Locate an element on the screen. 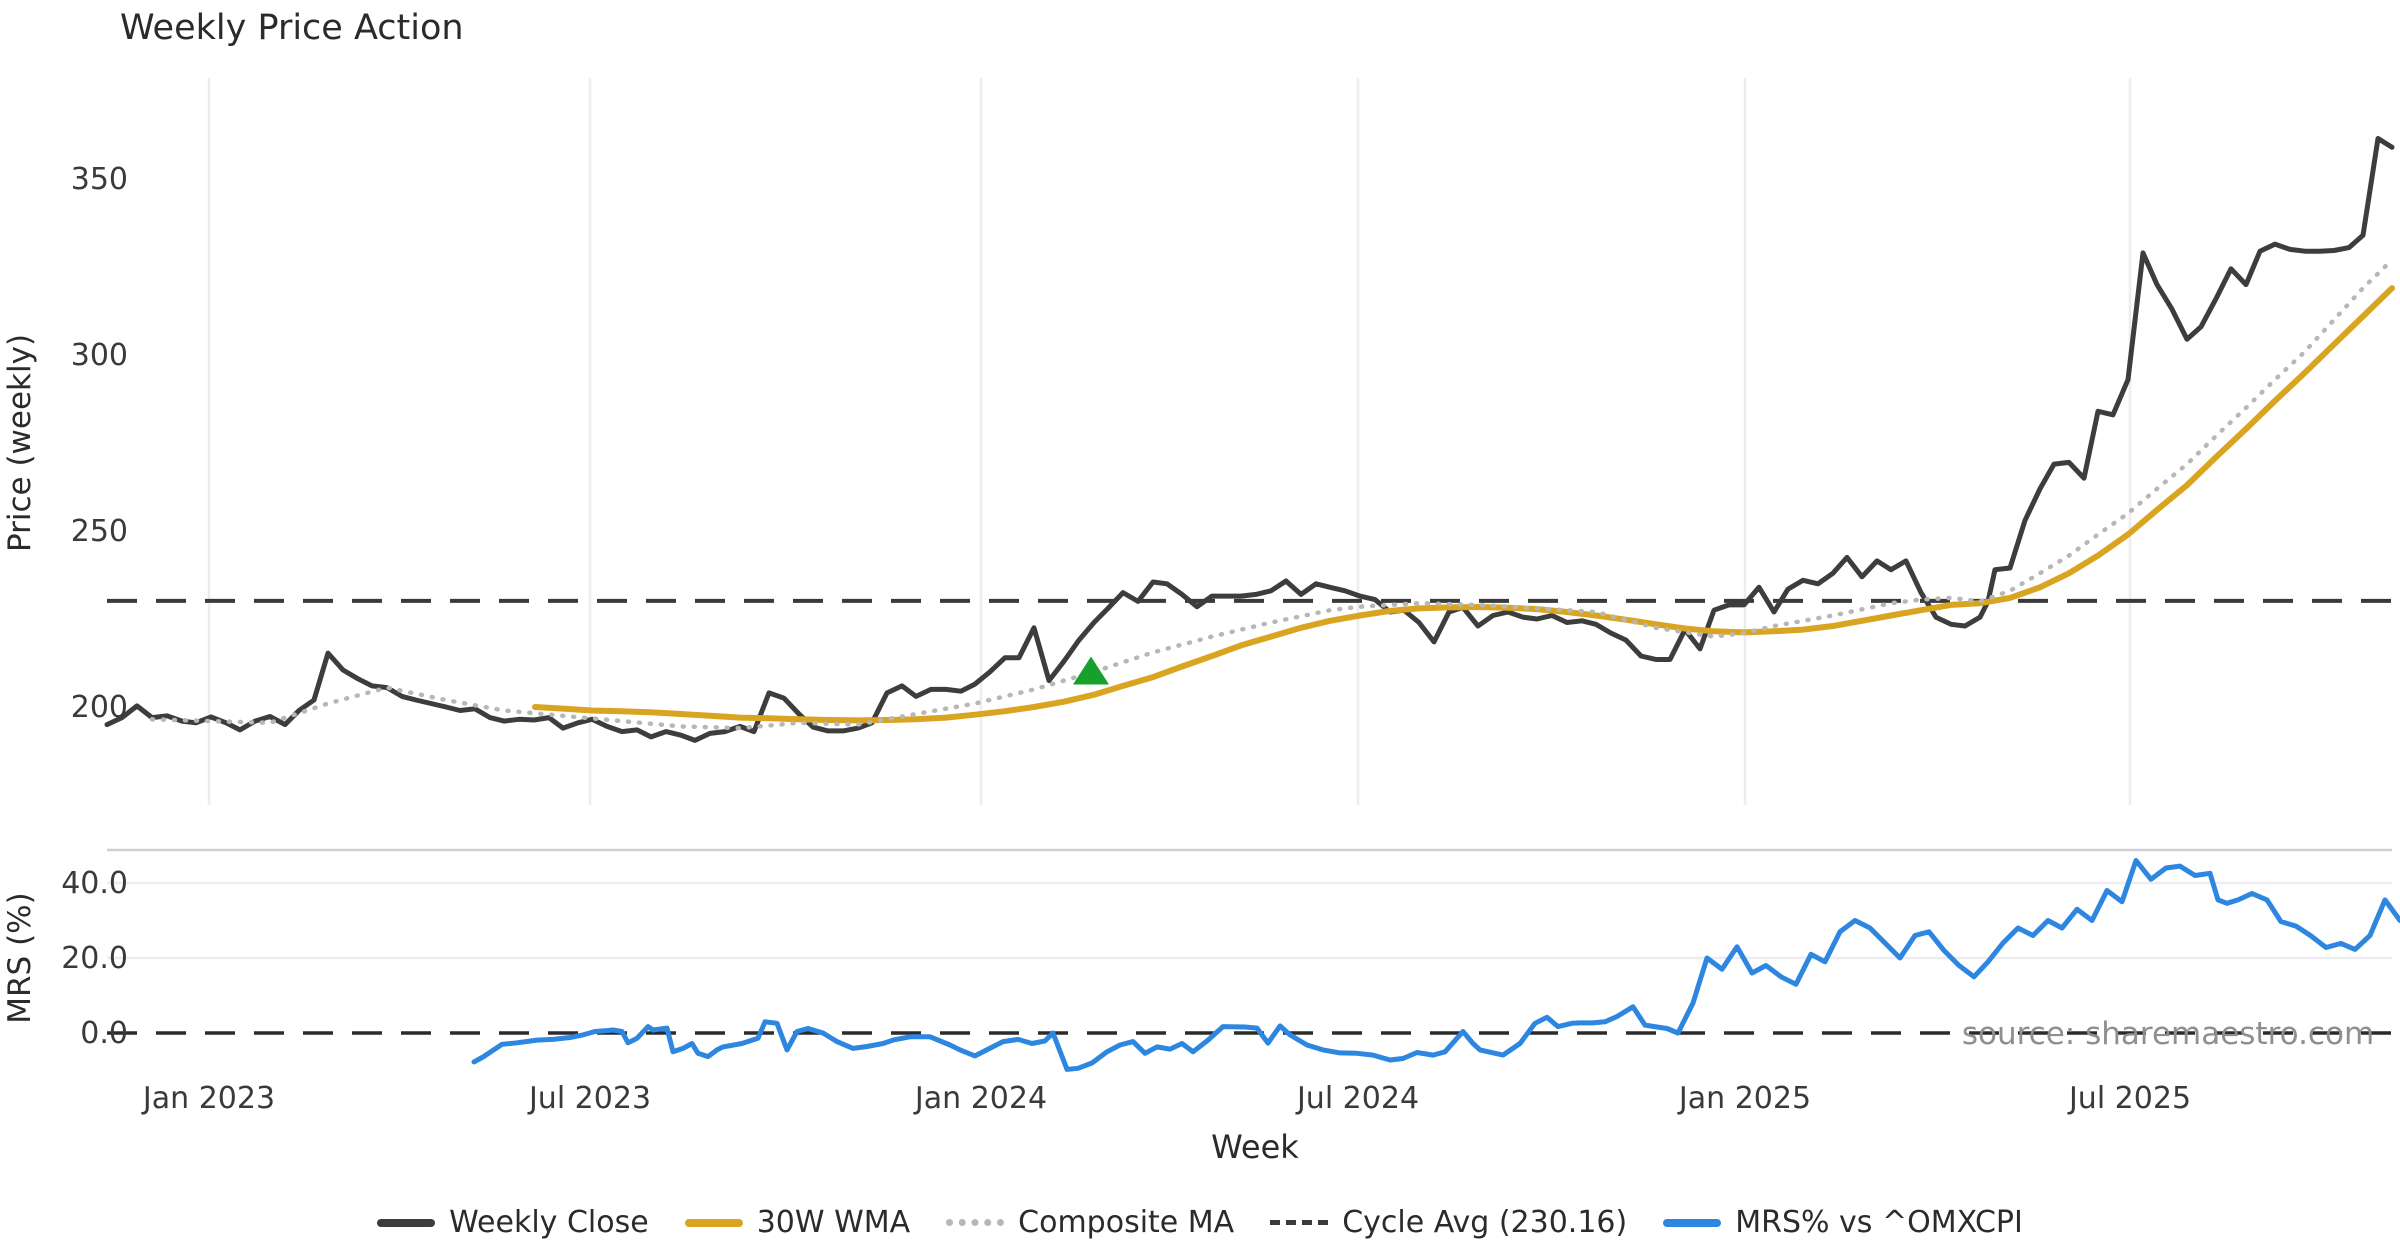 Image resolution: width=2400 pixels, height=1260 pixels. mrs-axis-title: MRS (%) is located at coordinates (20, 957).